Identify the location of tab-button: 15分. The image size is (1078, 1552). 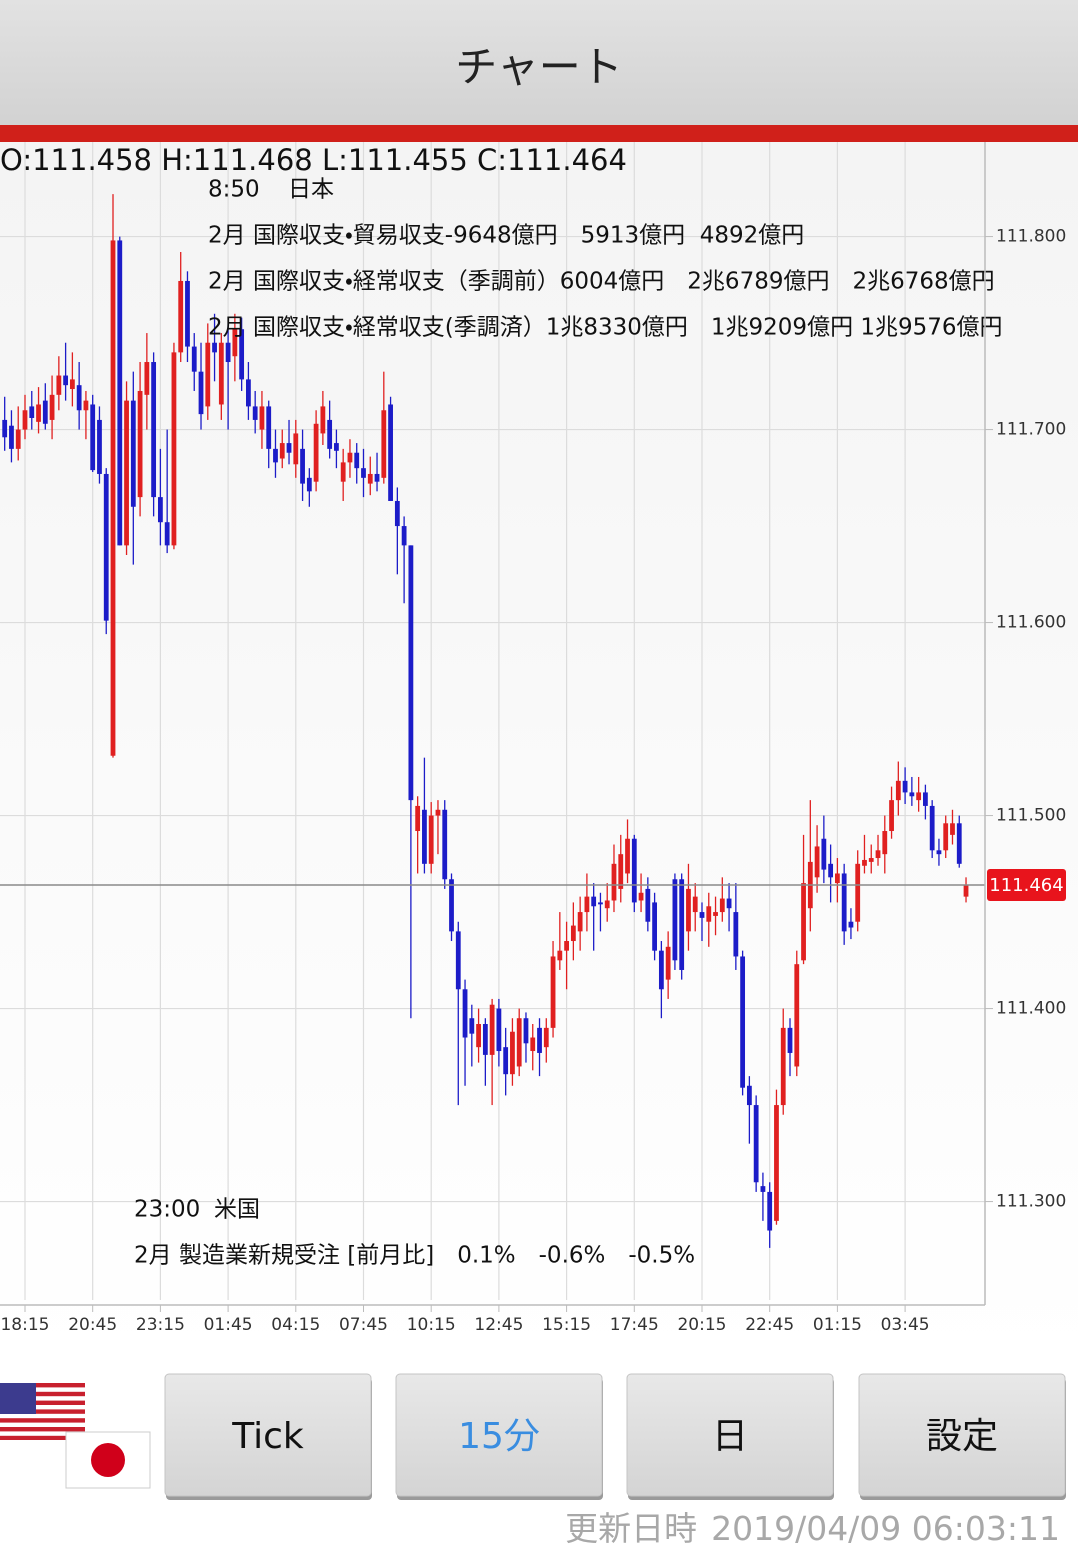
(499, 1436).